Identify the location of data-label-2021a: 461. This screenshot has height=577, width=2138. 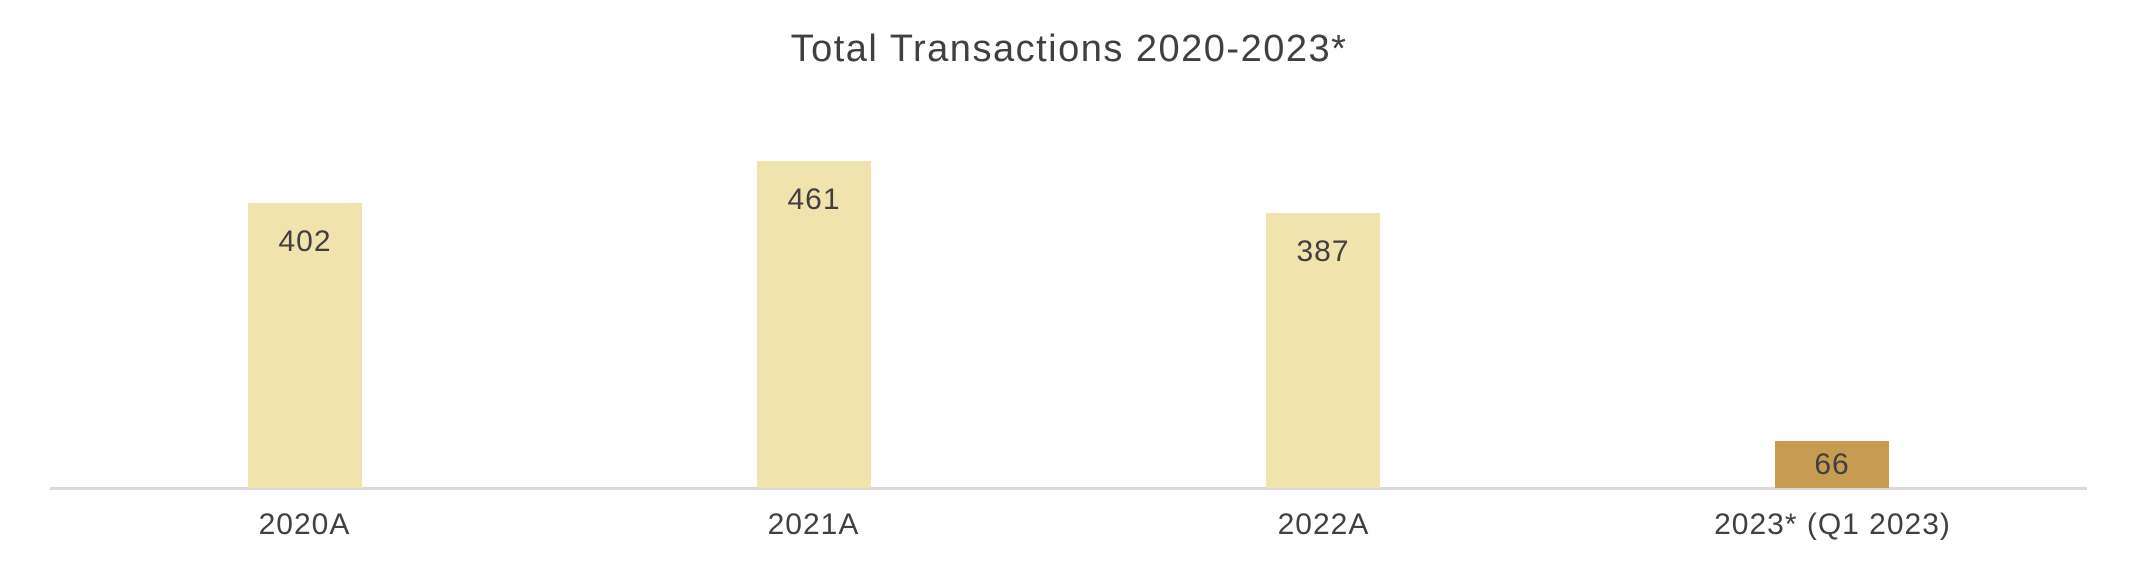
(814, 199).